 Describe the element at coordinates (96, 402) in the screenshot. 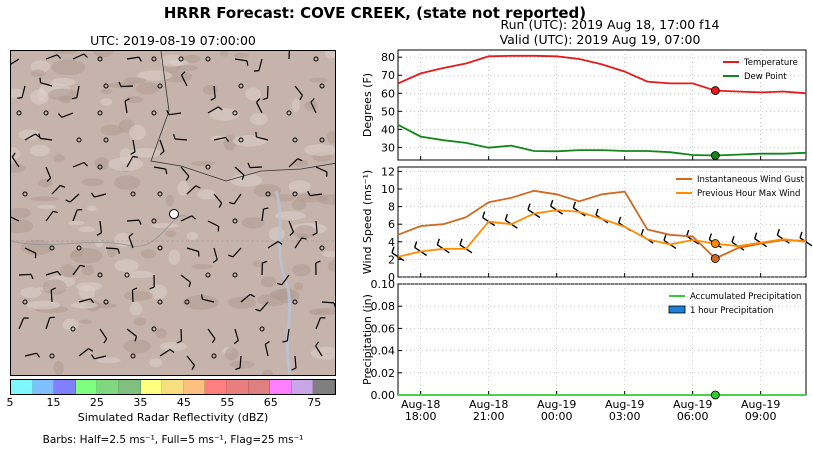

I see `colorbar-tick-label: 25` at that location.